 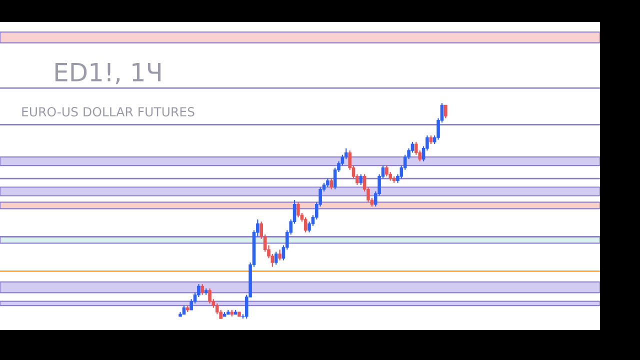 What do you see at coordinates (108, 111) in the screenshot?
I see `chart-subtitle: EURO-US DOLLAR FUTURES` at bounding box center [108, 111].